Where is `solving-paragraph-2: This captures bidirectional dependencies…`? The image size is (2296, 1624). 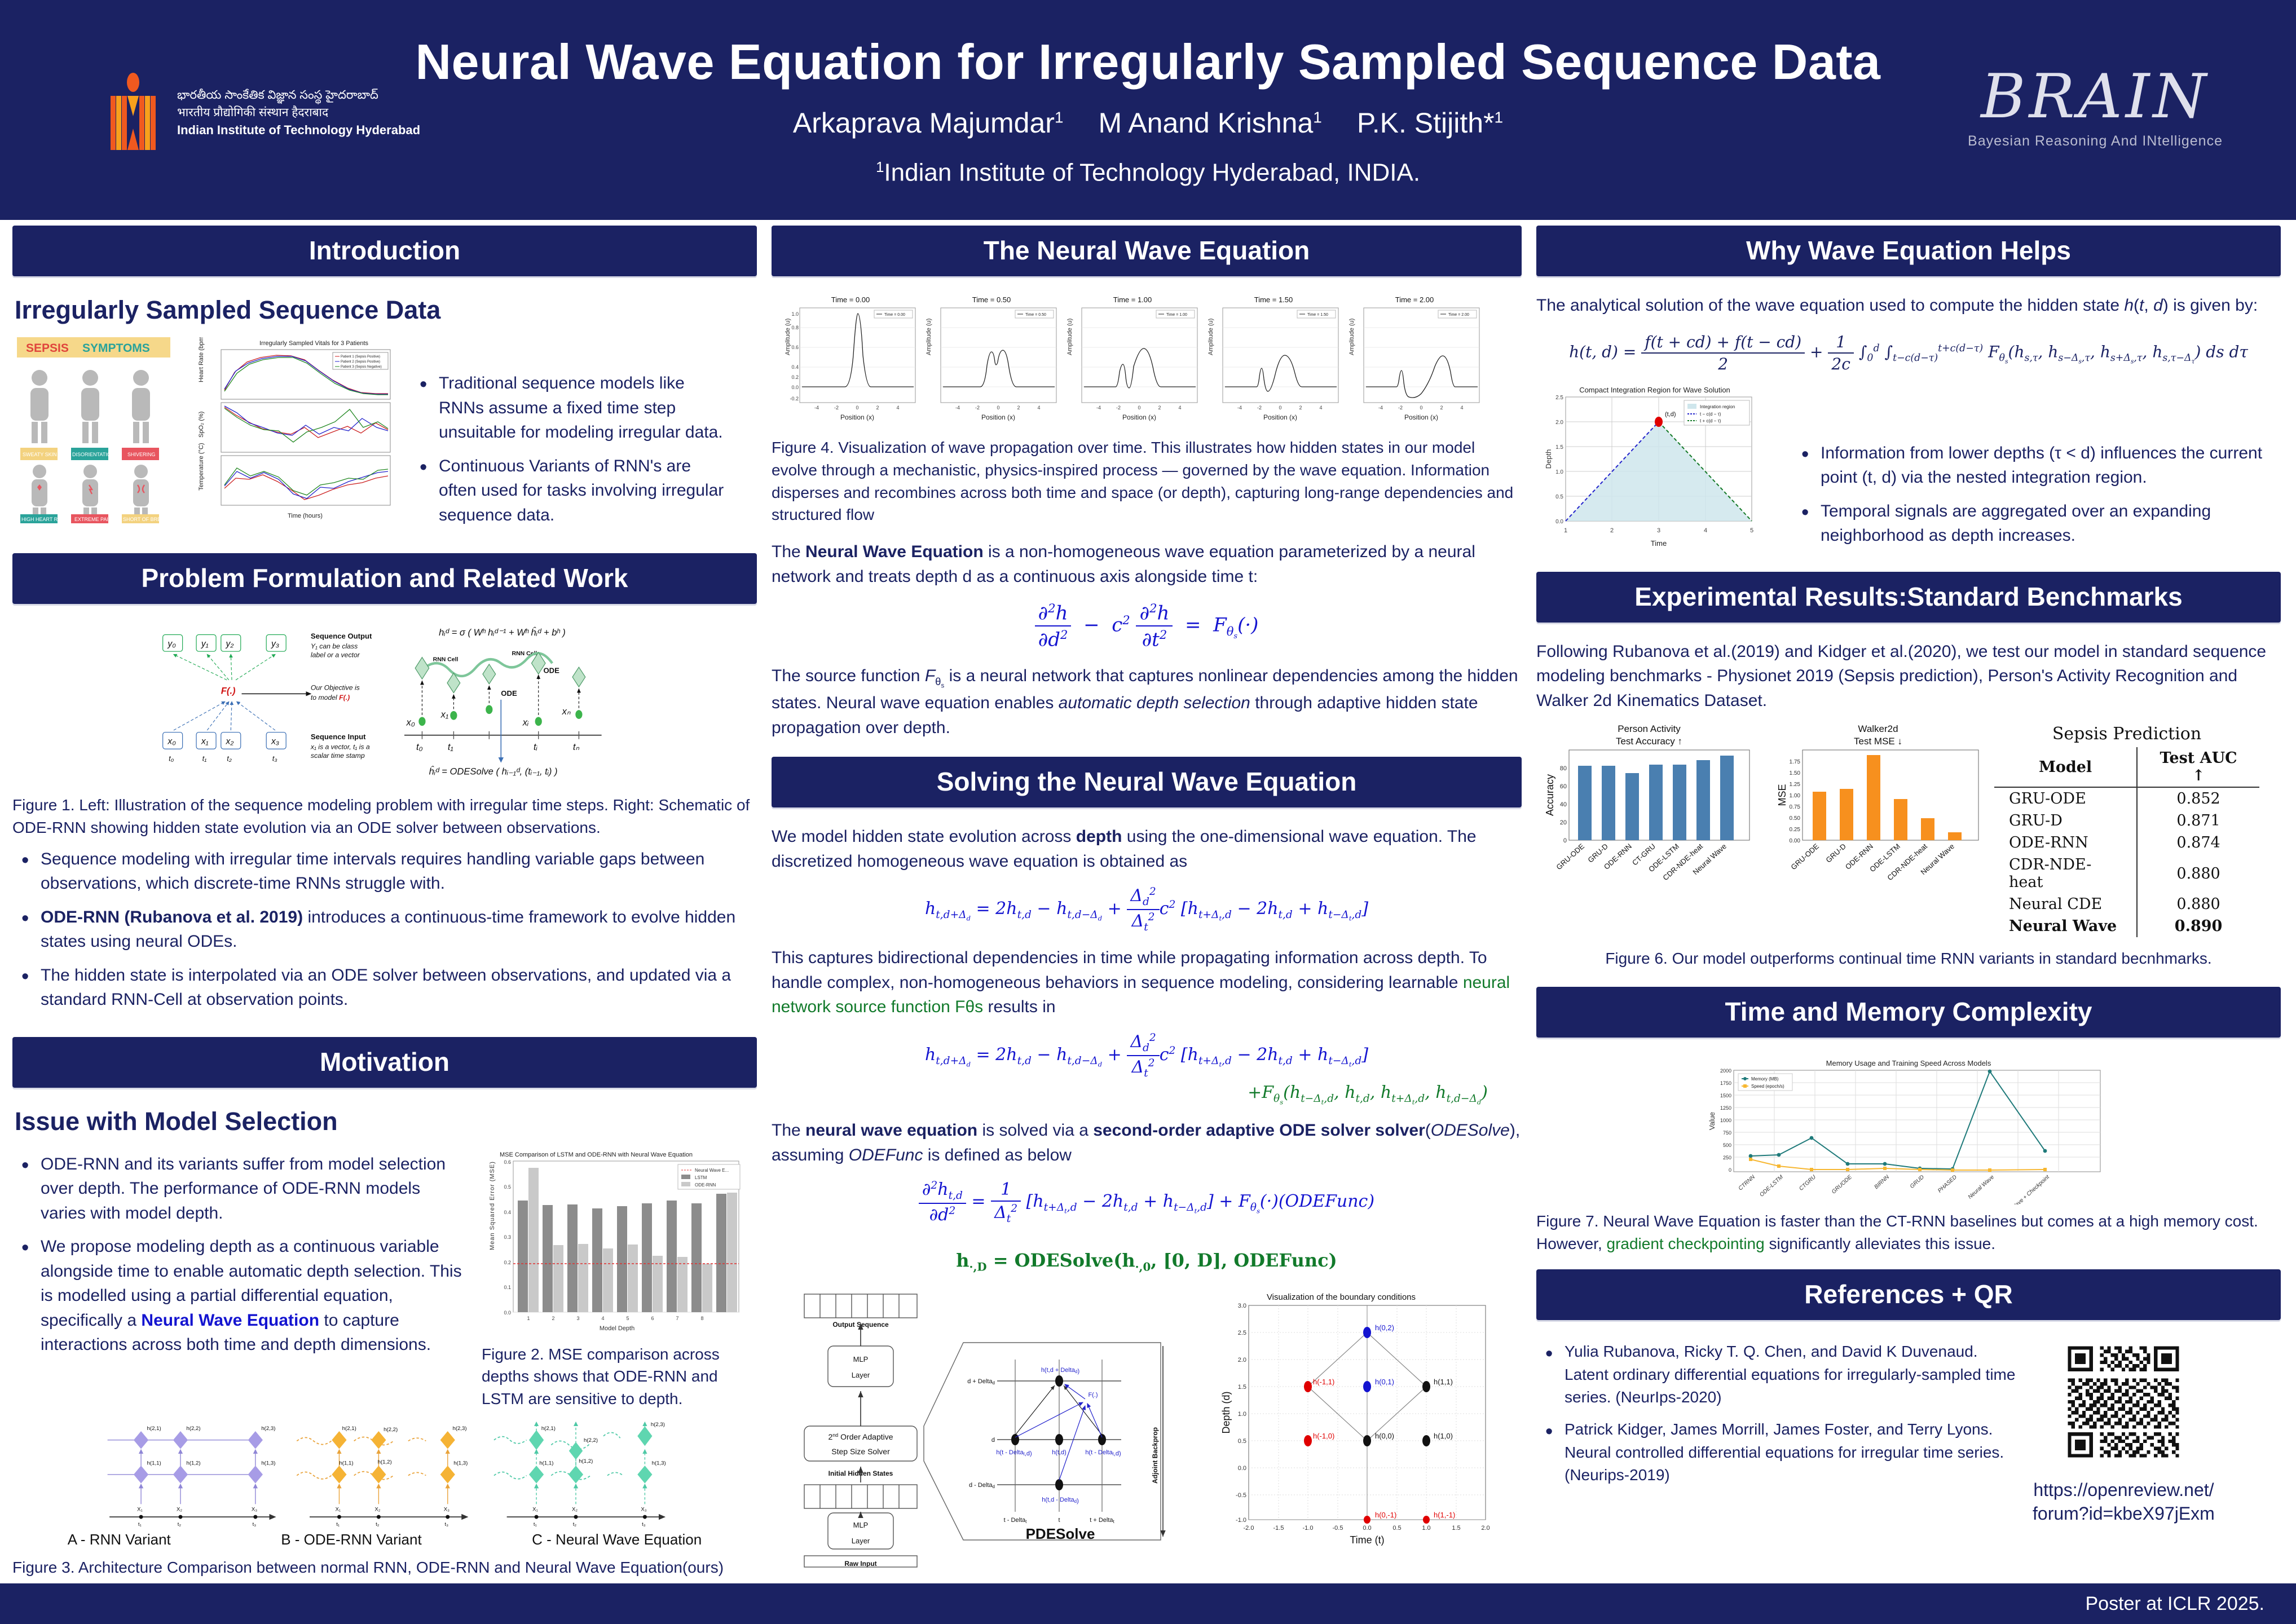
solving-paragraph-2: This captures bidirectional dependencies… is located at coordinates (1141, 982).